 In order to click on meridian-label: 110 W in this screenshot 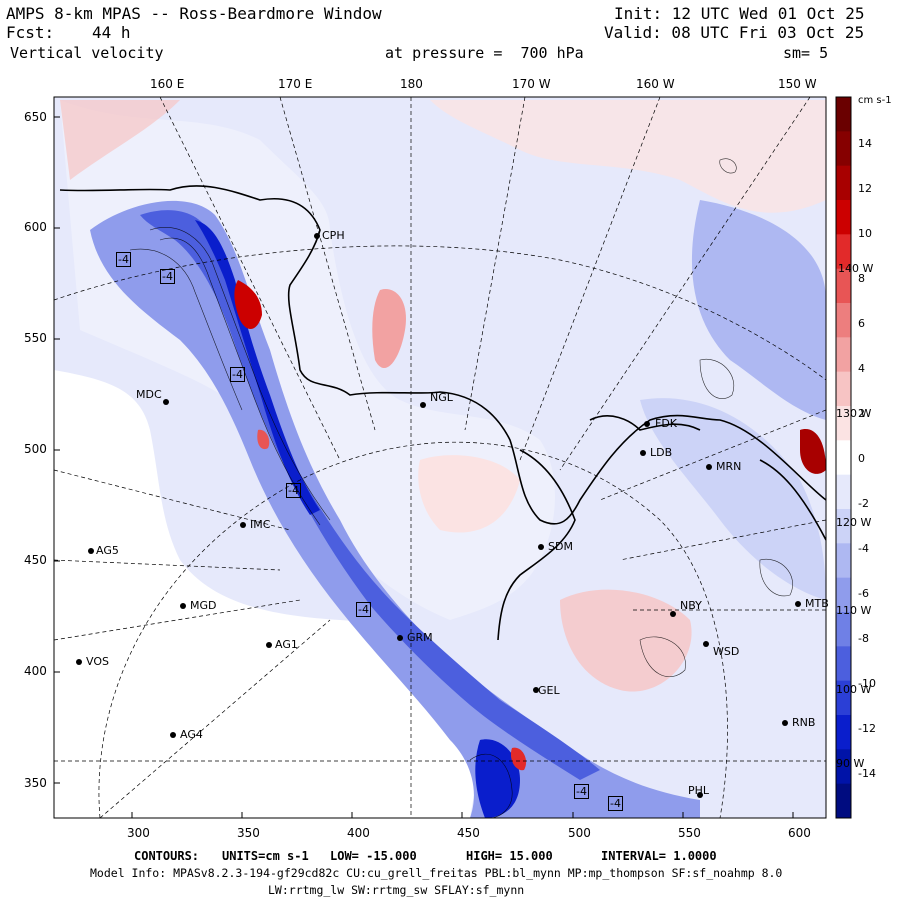, I will do `click(854, 610)`.